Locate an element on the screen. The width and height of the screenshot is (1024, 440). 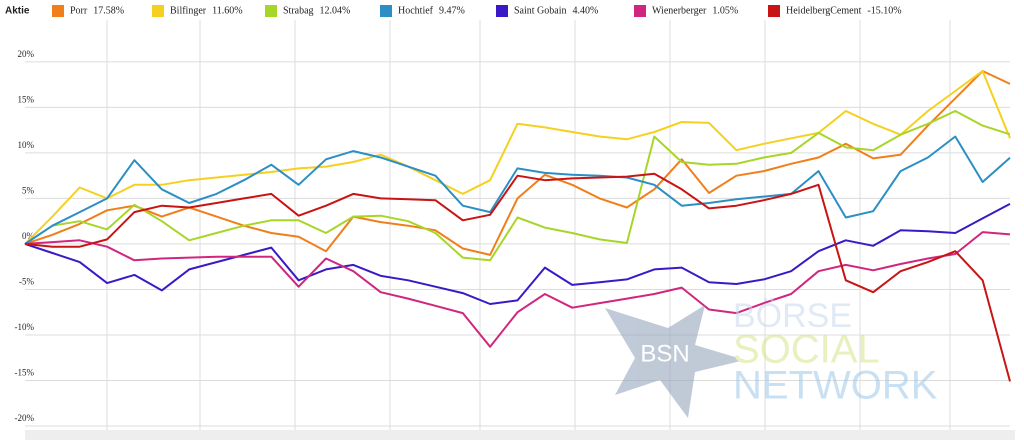
legend-title: Aktie is located at coordinates (17, 11).